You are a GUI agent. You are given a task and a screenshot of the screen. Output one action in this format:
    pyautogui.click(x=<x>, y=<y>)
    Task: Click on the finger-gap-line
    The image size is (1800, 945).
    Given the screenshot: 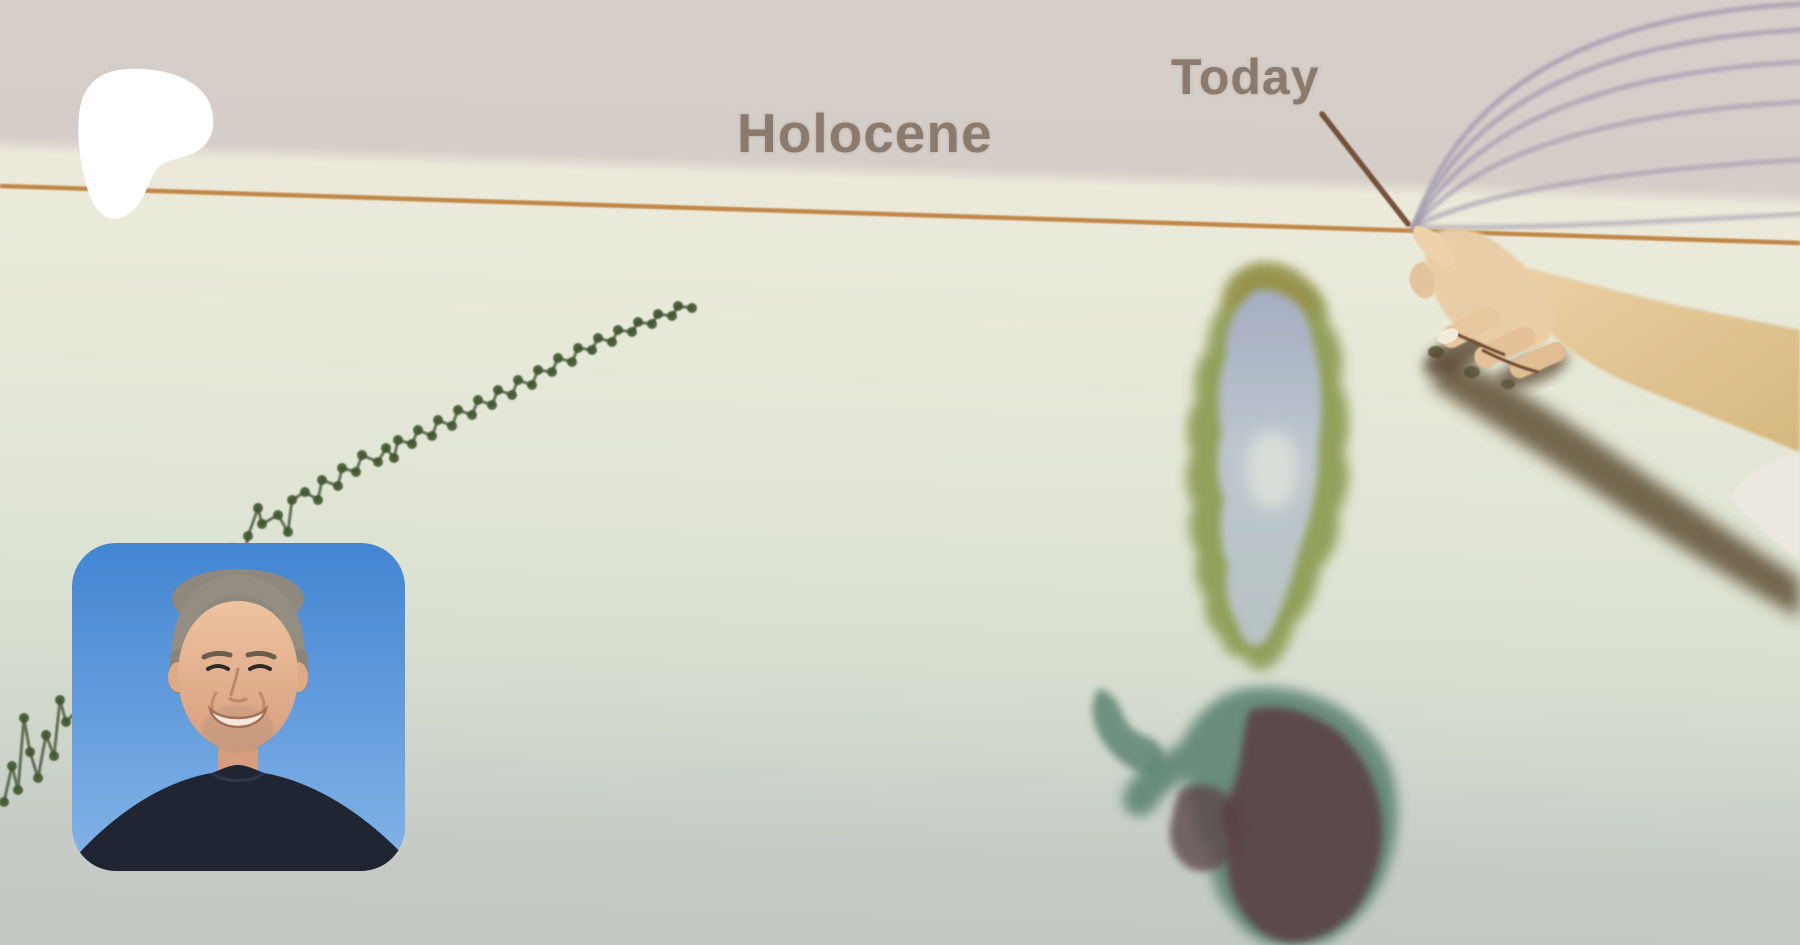 What is the action you would take?
    pyautogui.click(x=1510, y=361)
    